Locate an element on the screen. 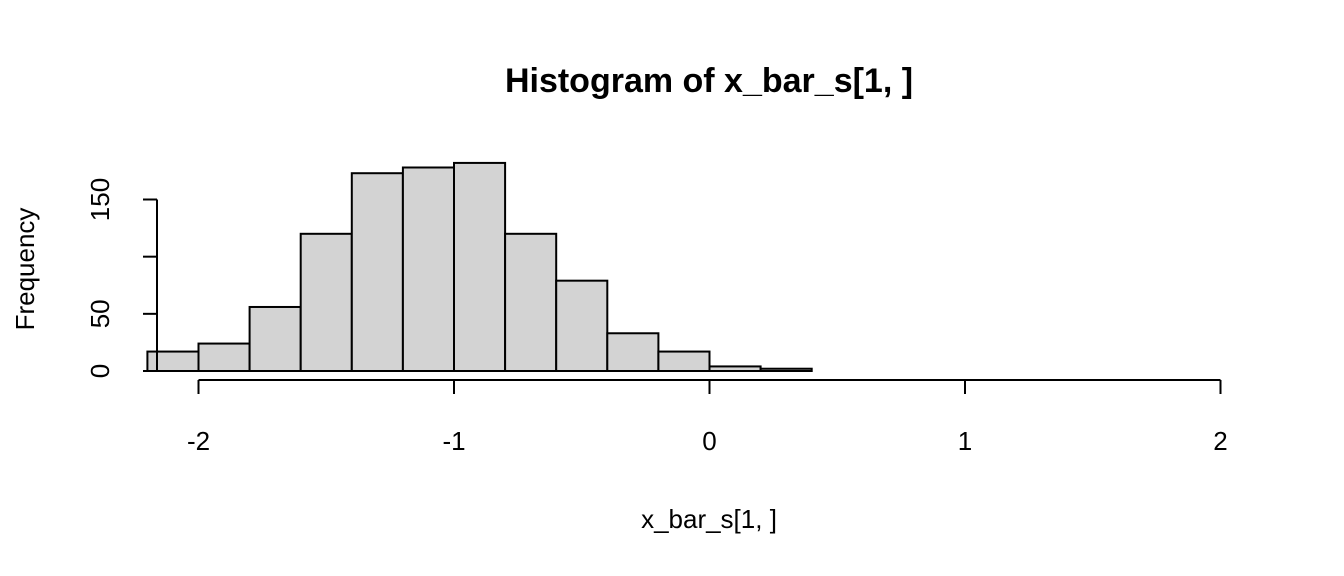 The height and width of the screenshot is (576, 1344). y-tick-label: 50 is located at coordinates (100, 313).